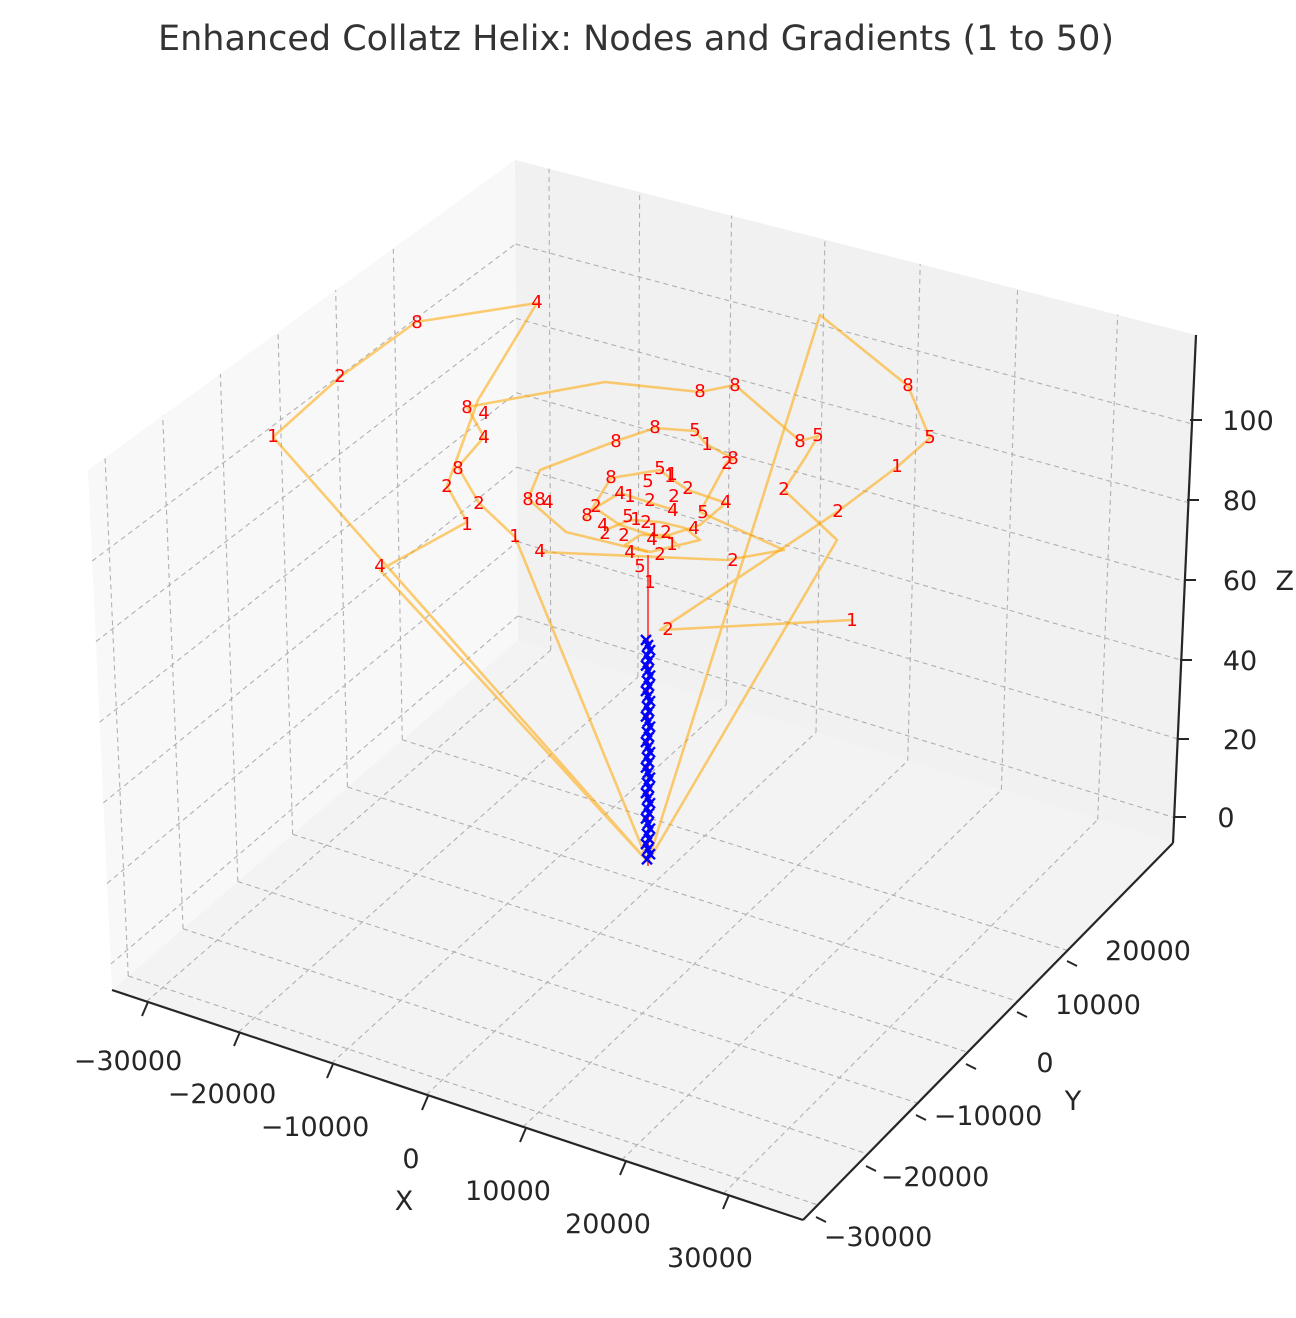  I want to click on x-tick-label: −10000, so click(315, 1127).